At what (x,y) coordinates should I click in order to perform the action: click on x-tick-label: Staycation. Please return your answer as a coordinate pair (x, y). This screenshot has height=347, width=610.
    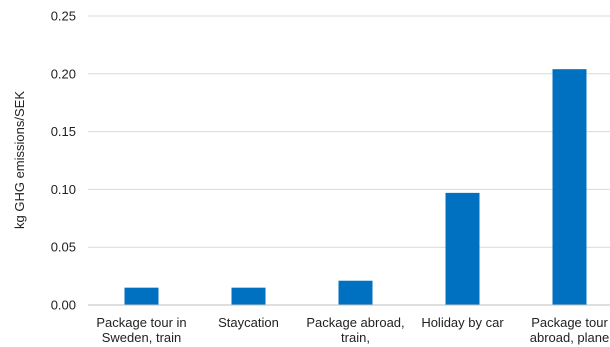
    Looking at the image, I should click on (248, 322).